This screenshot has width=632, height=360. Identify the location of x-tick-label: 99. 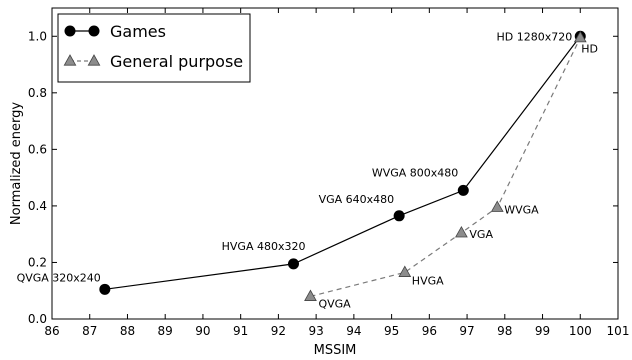
(542, 331).